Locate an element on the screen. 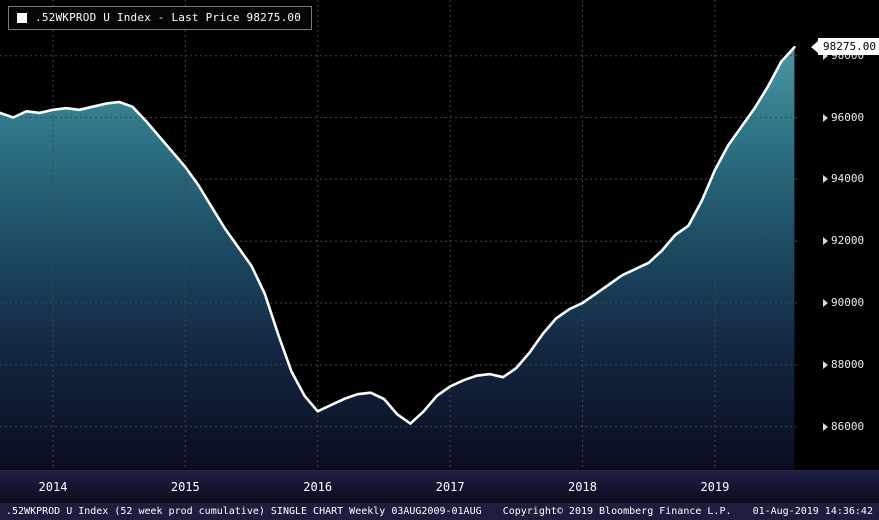  y-axis: 98000 96000 94000 92000 90000 88000 86000 is located at coordinates (839, 235).